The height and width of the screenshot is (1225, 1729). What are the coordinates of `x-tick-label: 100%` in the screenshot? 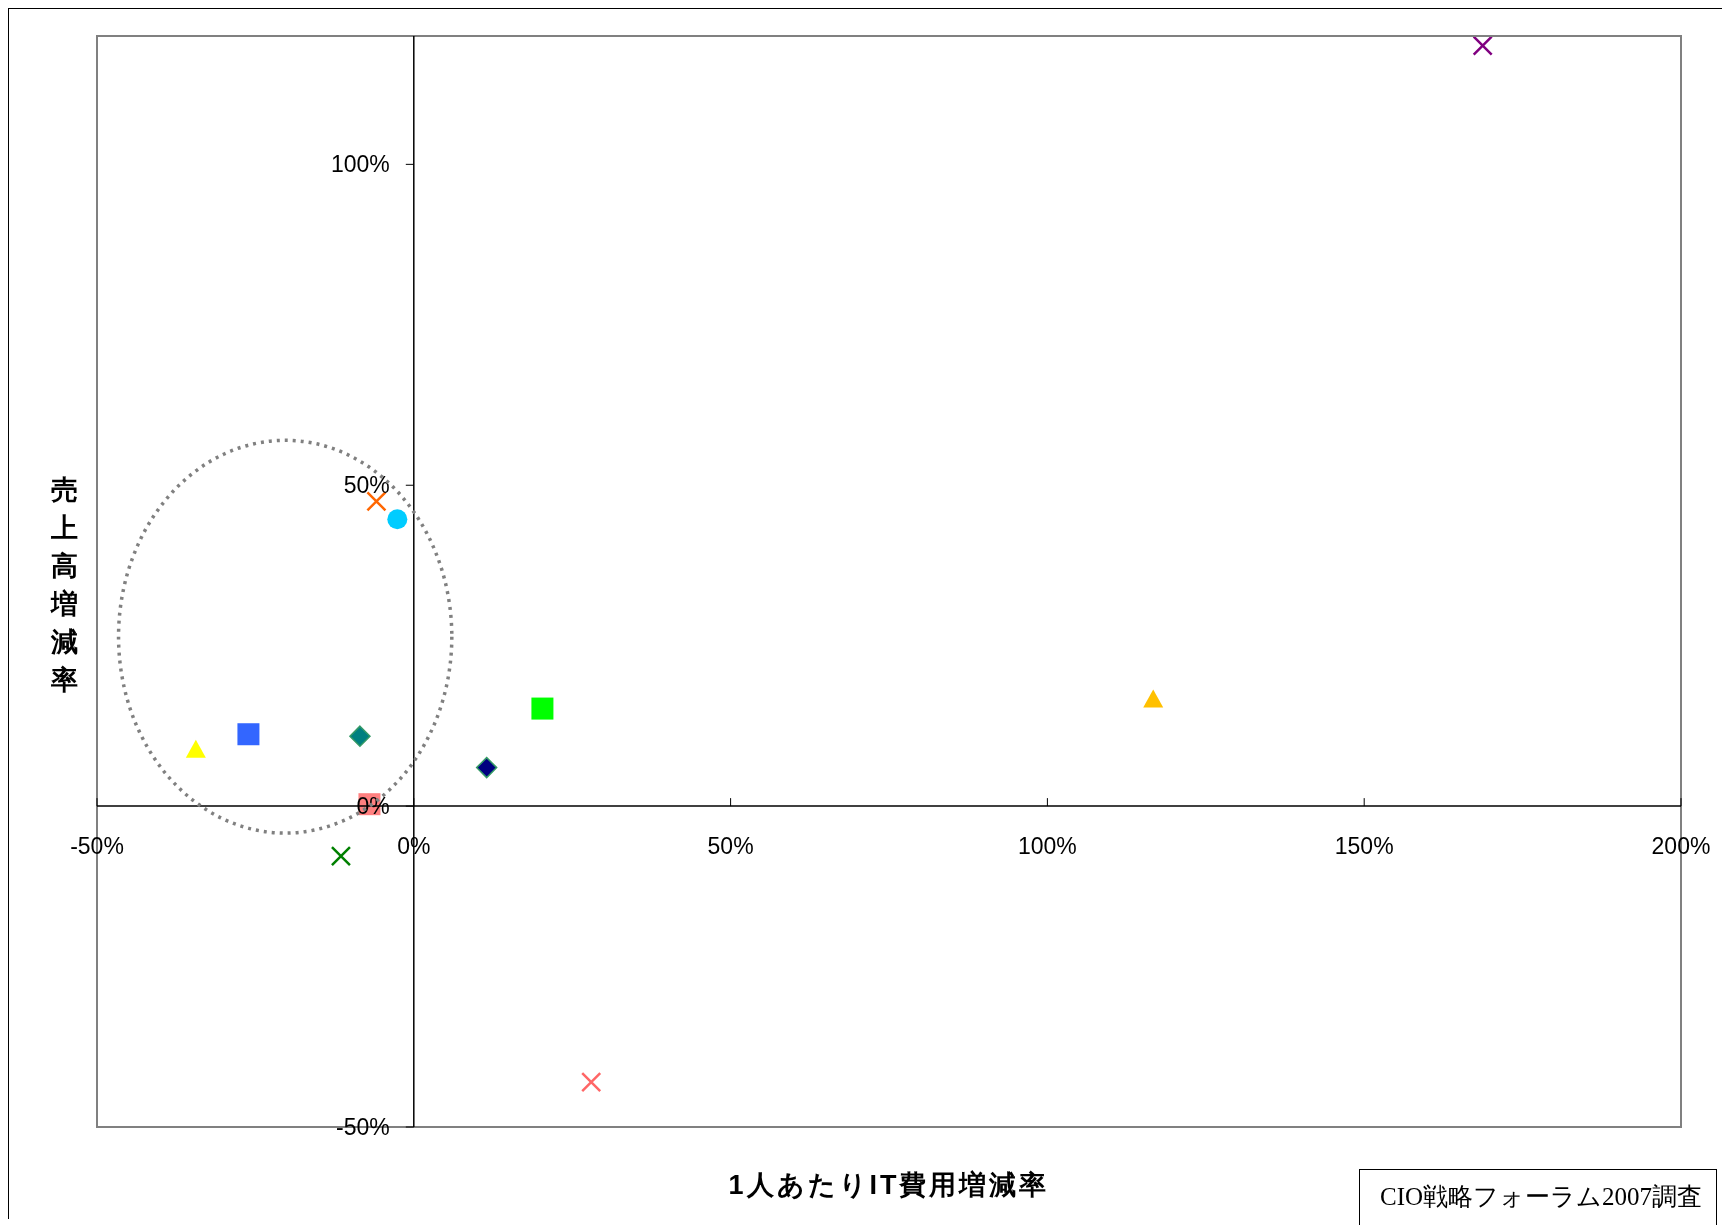 It's located at (1047, 846).